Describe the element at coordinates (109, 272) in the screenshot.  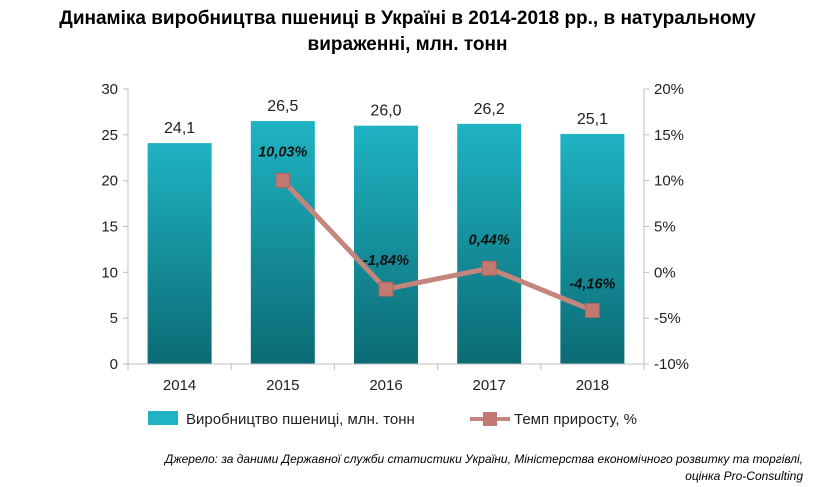
I see `left-tick-label: 10` at that location.